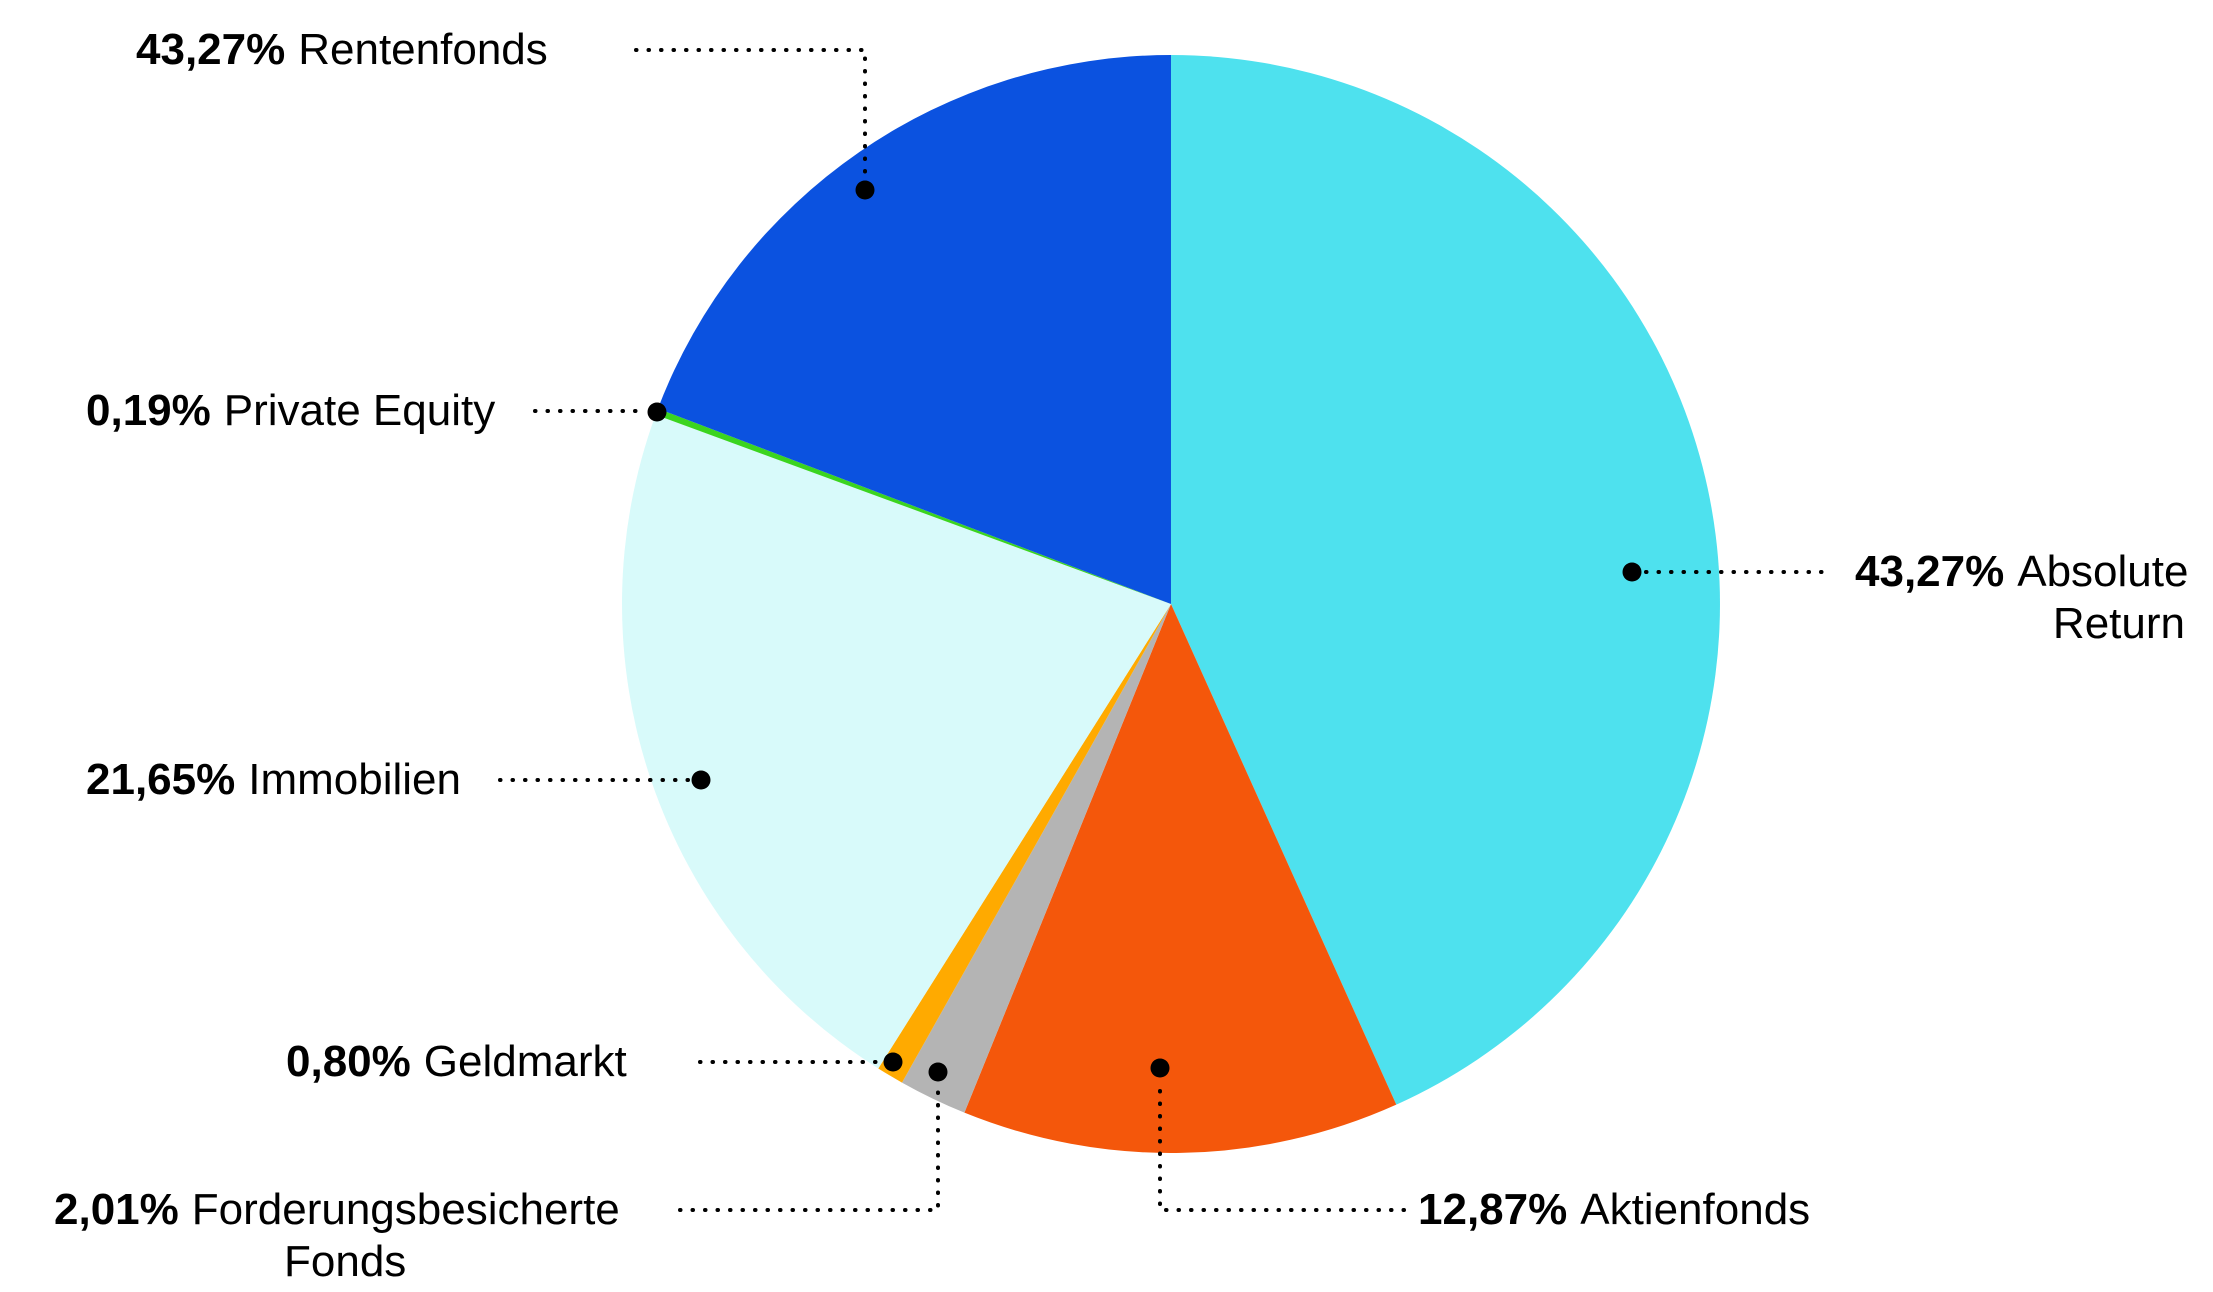  I want to click on immobilien-name: Immobilien, so click(354, 779).